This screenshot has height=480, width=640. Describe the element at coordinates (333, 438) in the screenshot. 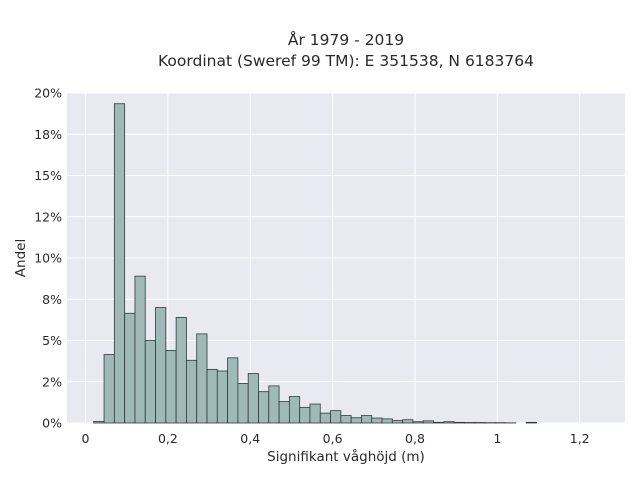

I see `x-tick-label: 0,6` at that location.